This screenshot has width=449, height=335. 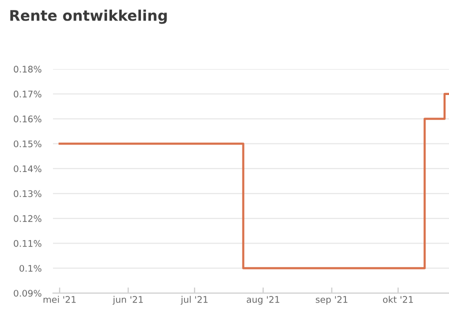 I want to click on y-tick-label: 0.1%, so click(x=31, y=268).